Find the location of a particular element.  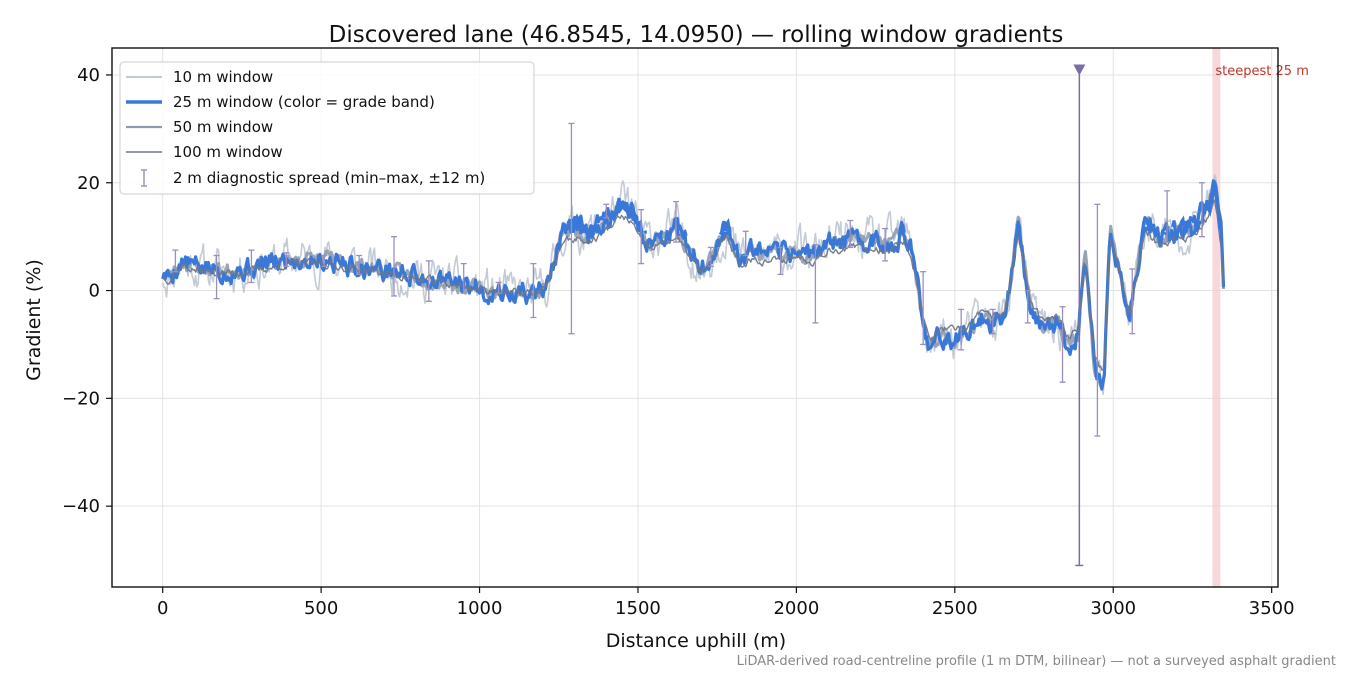

y-tick-label: 20 is located at coordinates (88, 183).